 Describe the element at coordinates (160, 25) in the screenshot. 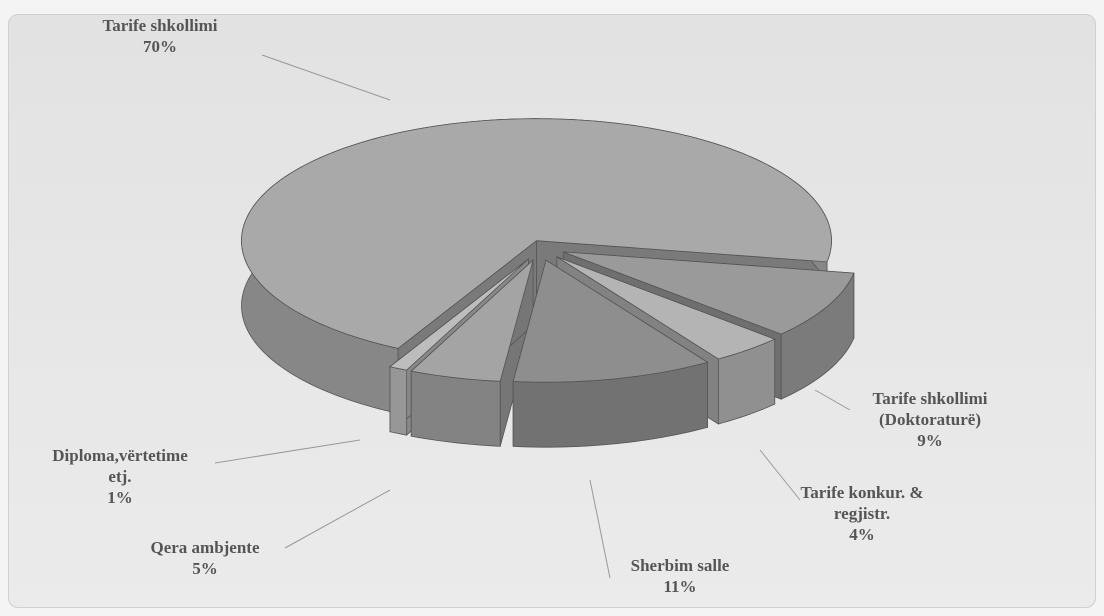

I see `slice-name: Tarife shkollimi` at that location.